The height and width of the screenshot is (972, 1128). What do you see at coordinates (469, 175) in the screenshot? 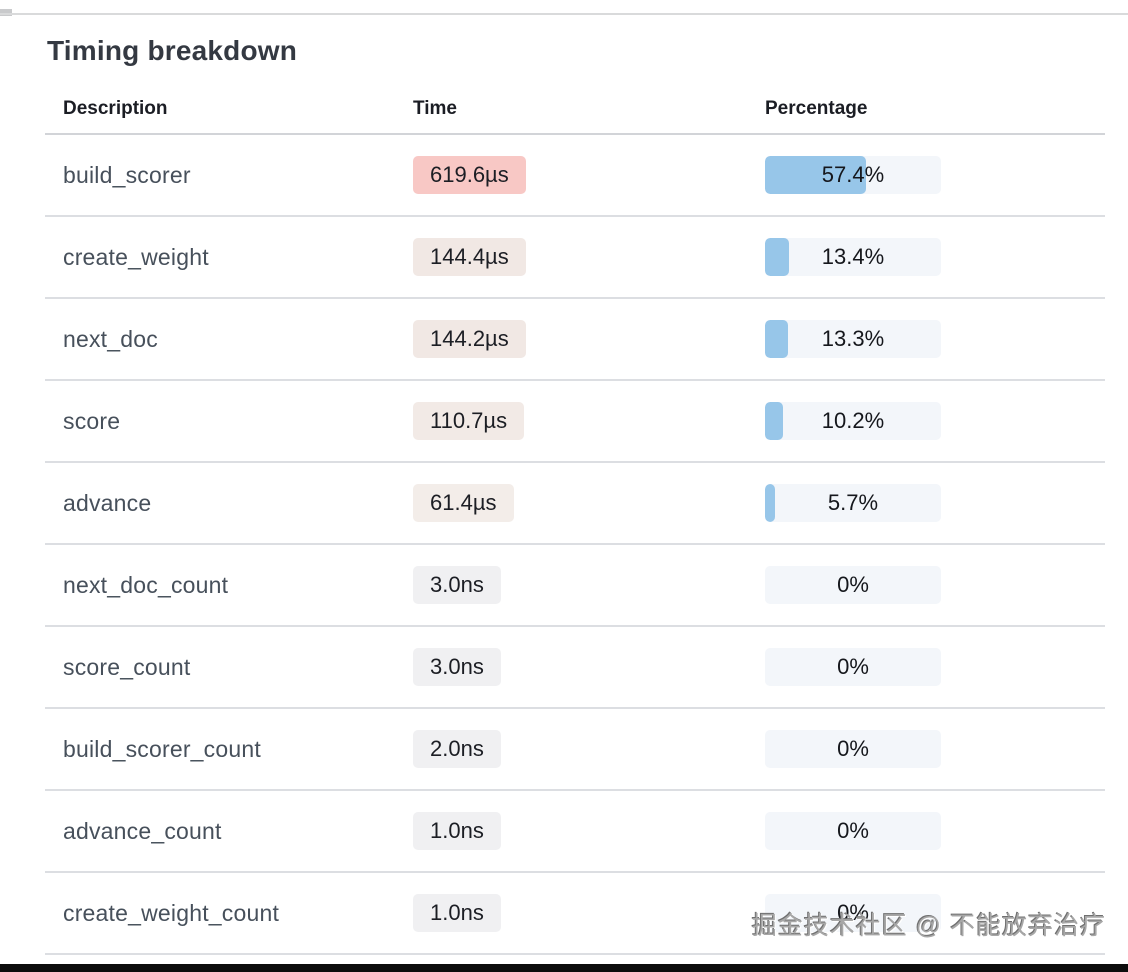
I see `time-badge: 619.6µs` at bounding box center [469, 175].